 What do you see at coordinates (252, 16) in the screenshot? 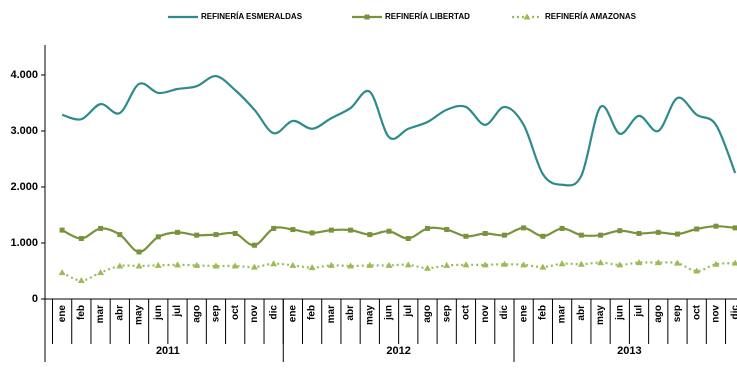
I see `legend-label: REFINERÍA ESMERALDAS` at bounding box center [252, 16].